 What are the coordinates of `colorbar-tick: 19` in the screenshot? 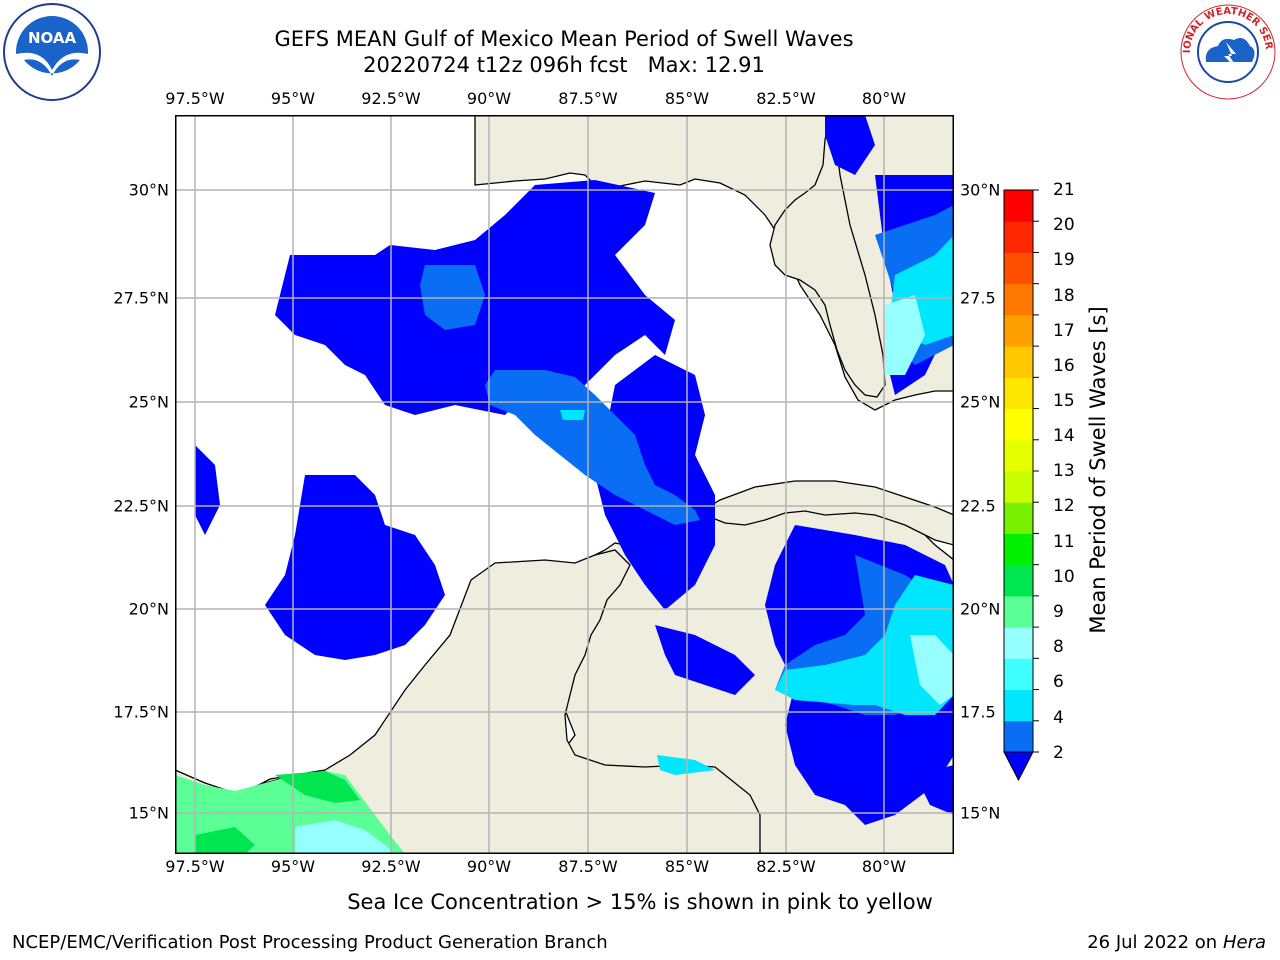 It's located at (1064, 260).